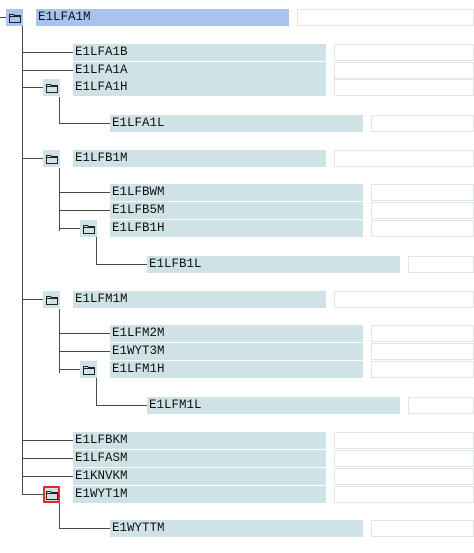 Image resolution: width=474 pixels, height=553 pixels. What do you see at coordinates (199, 52) in the screenshot?
I see `node-label: E1LFA1B` at bounding box center [199, 52].